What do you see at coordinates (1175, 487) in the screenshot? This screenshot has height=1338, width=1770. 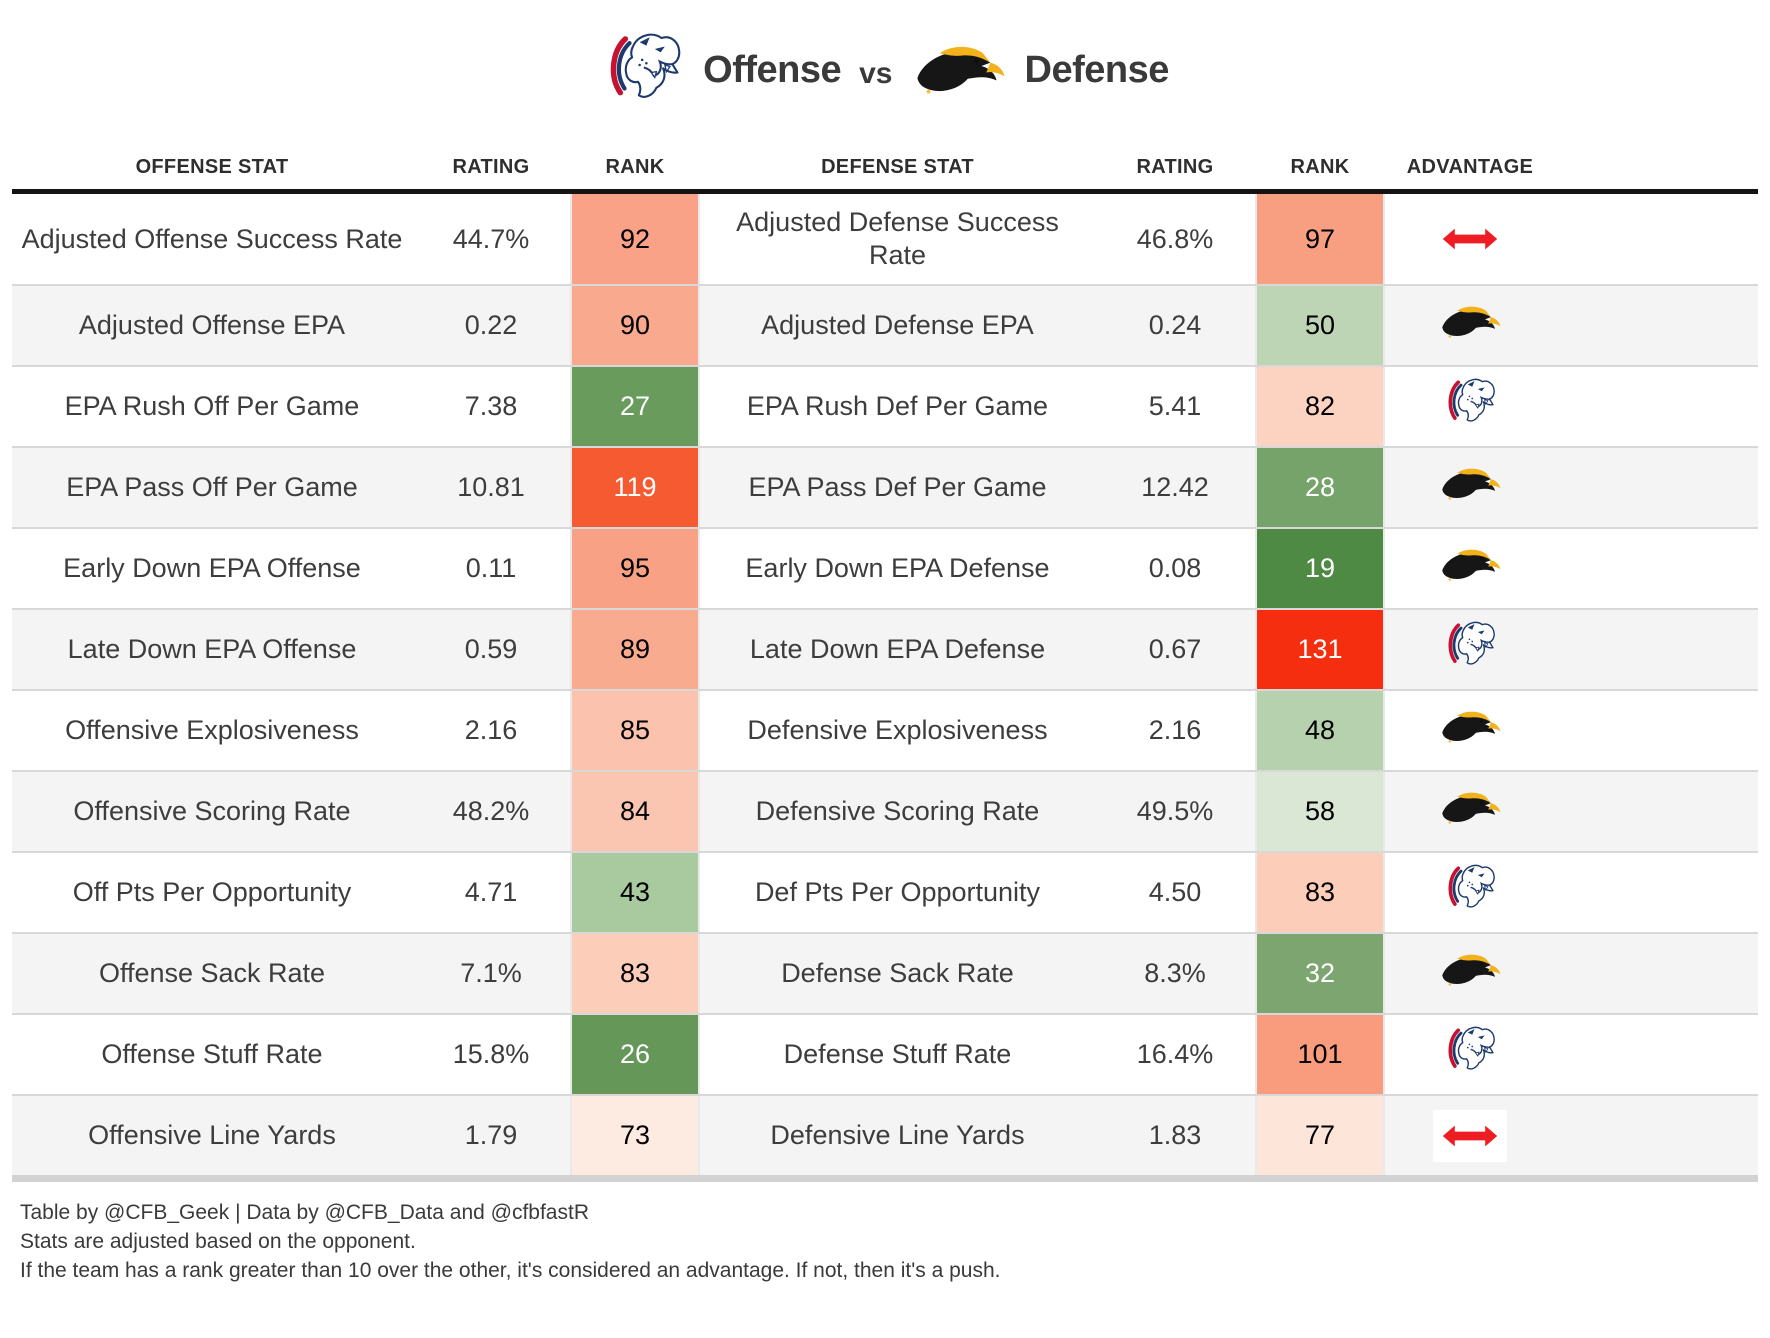 I see `defense-rating-cell: 12.42` at bounding box center [1175, 487].